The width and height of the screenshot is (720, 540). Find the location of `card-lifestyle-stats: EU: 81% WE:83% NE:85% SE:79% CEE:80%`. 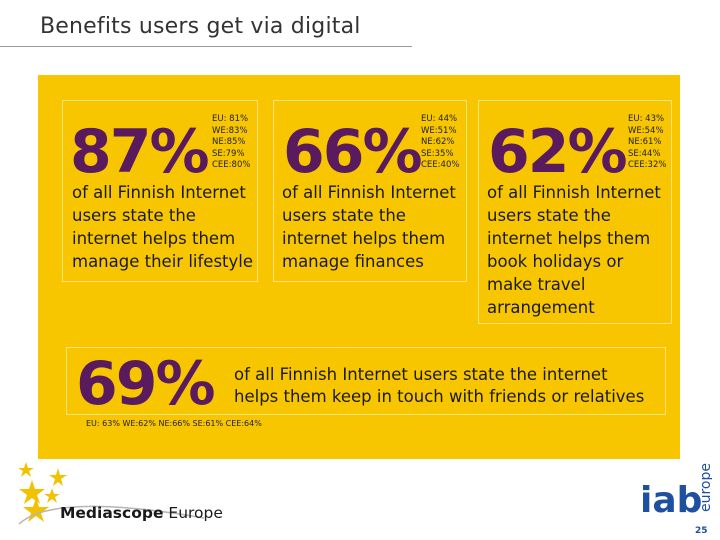

card-lifestyle-stats: EU: 81% WE:83% NE:85% SE:79% CEE:80% is located at coordinates (235, 143).